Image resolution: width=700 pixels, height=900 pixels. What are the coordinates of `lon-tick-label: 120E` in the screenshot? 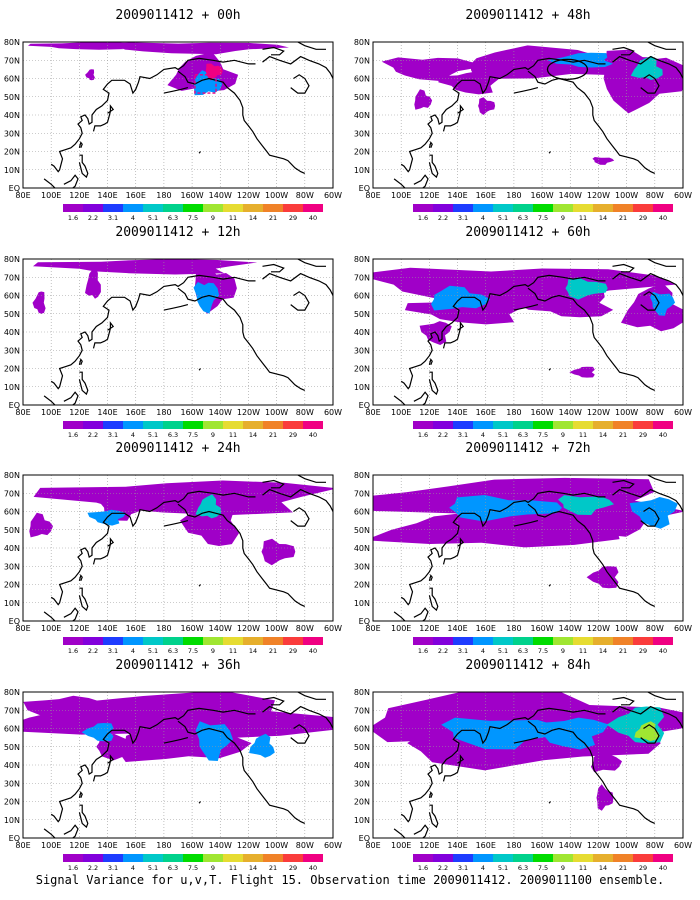 It's located at (79, 195).